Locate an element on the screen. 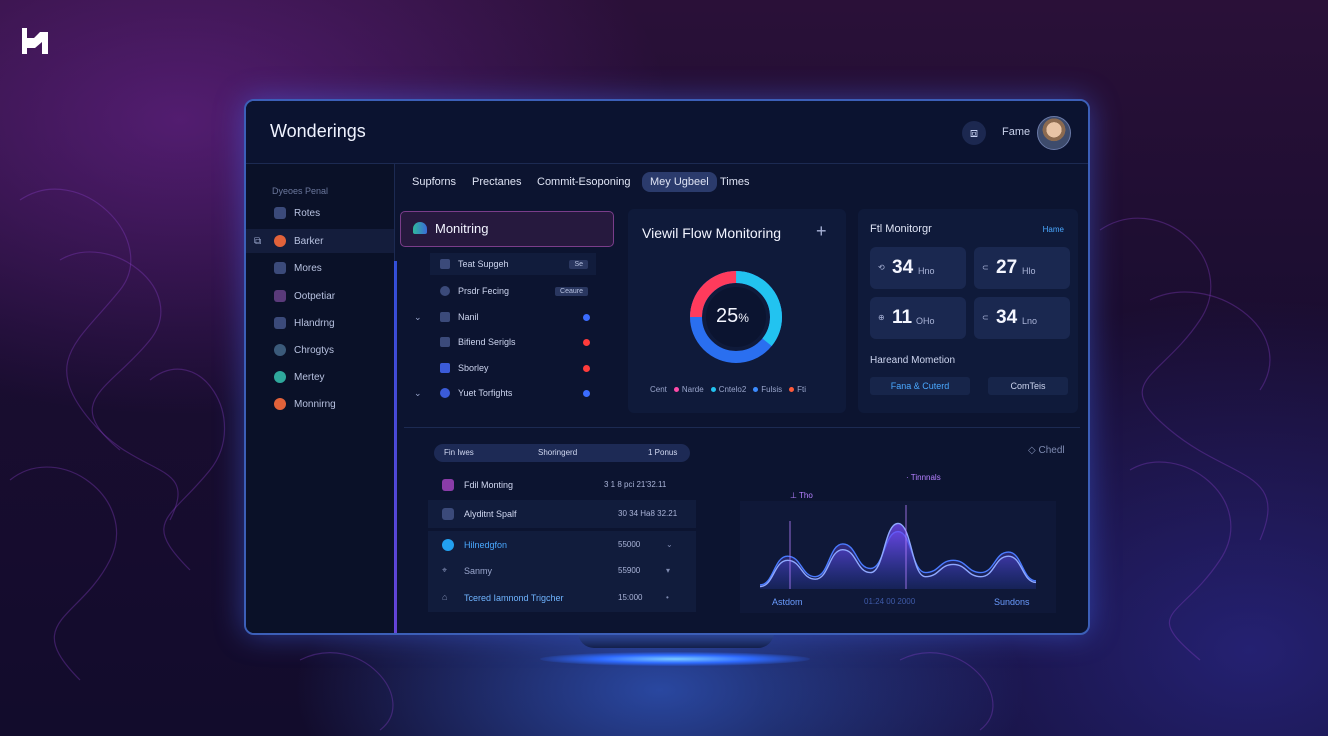 The image size is (1328, 736). stat-unit: Lno is located at coordinates (1030, 321).